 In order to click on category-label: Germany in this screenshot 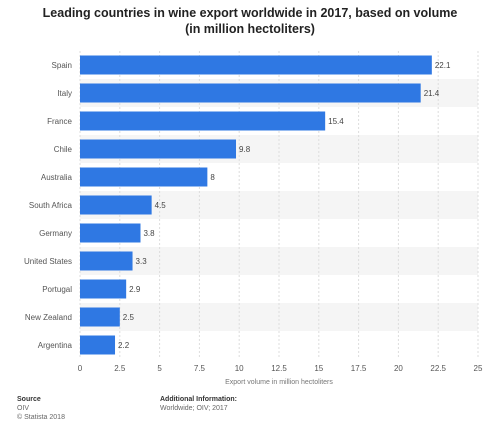, I will do `click(55, 233)`.